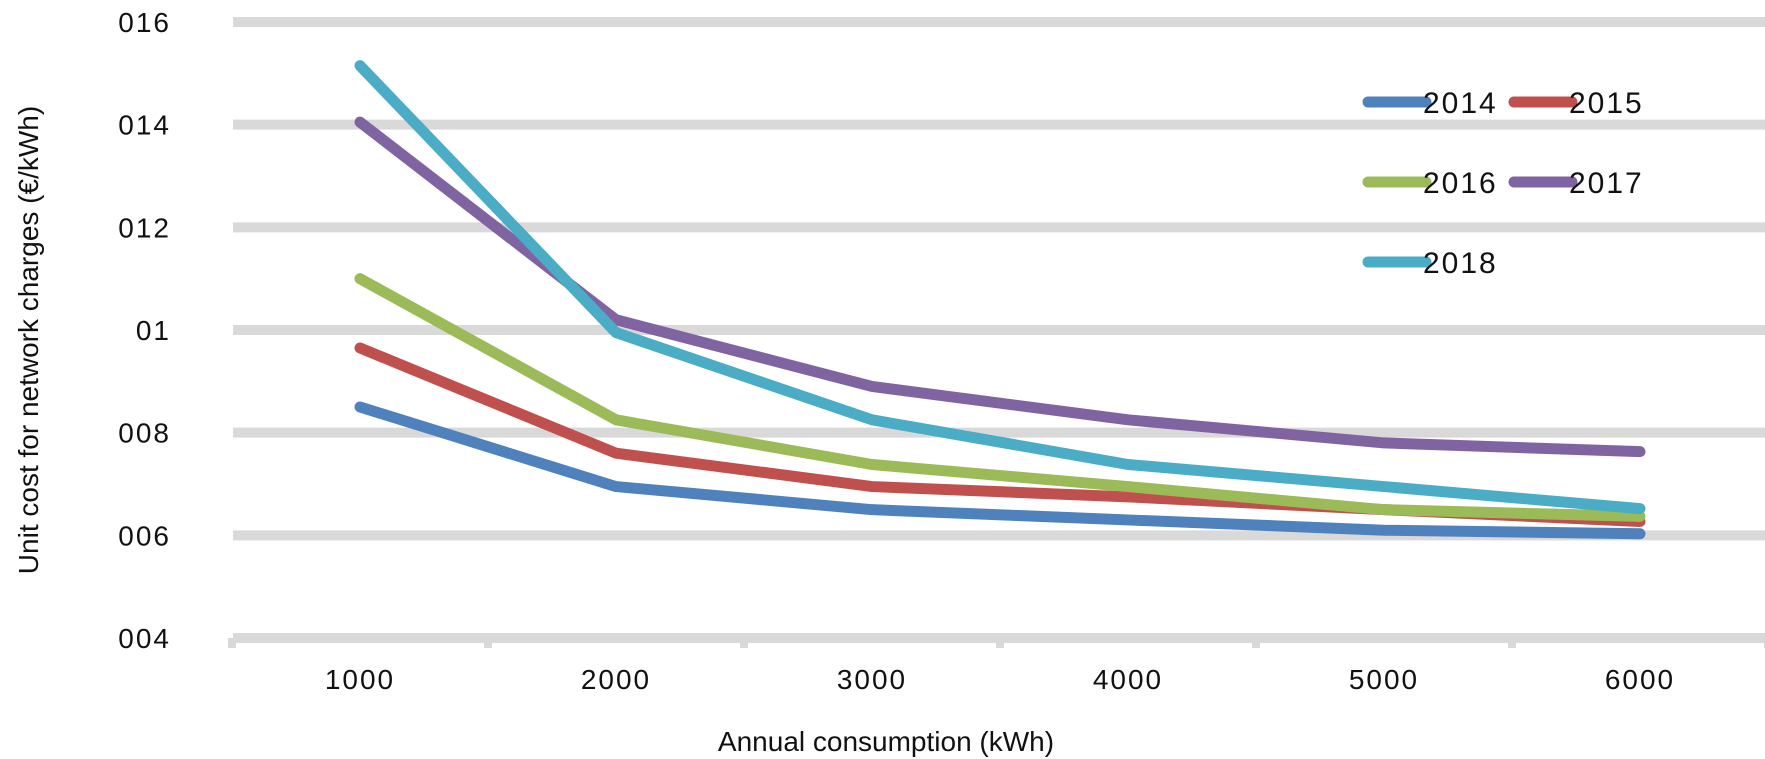  What do you see at coordinates (144, 22) in the screenshot?
I see `y-tick-label: 016` at bounding box center [144, 22].